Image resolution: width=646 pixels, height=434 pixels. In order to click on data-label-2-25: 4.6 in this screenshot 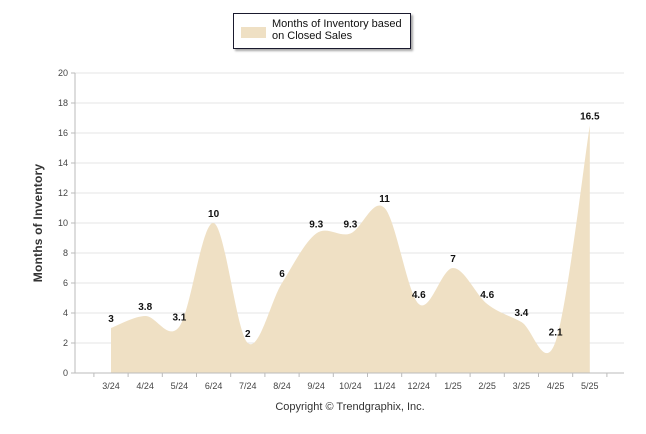, I will do `click(487, 295)`.